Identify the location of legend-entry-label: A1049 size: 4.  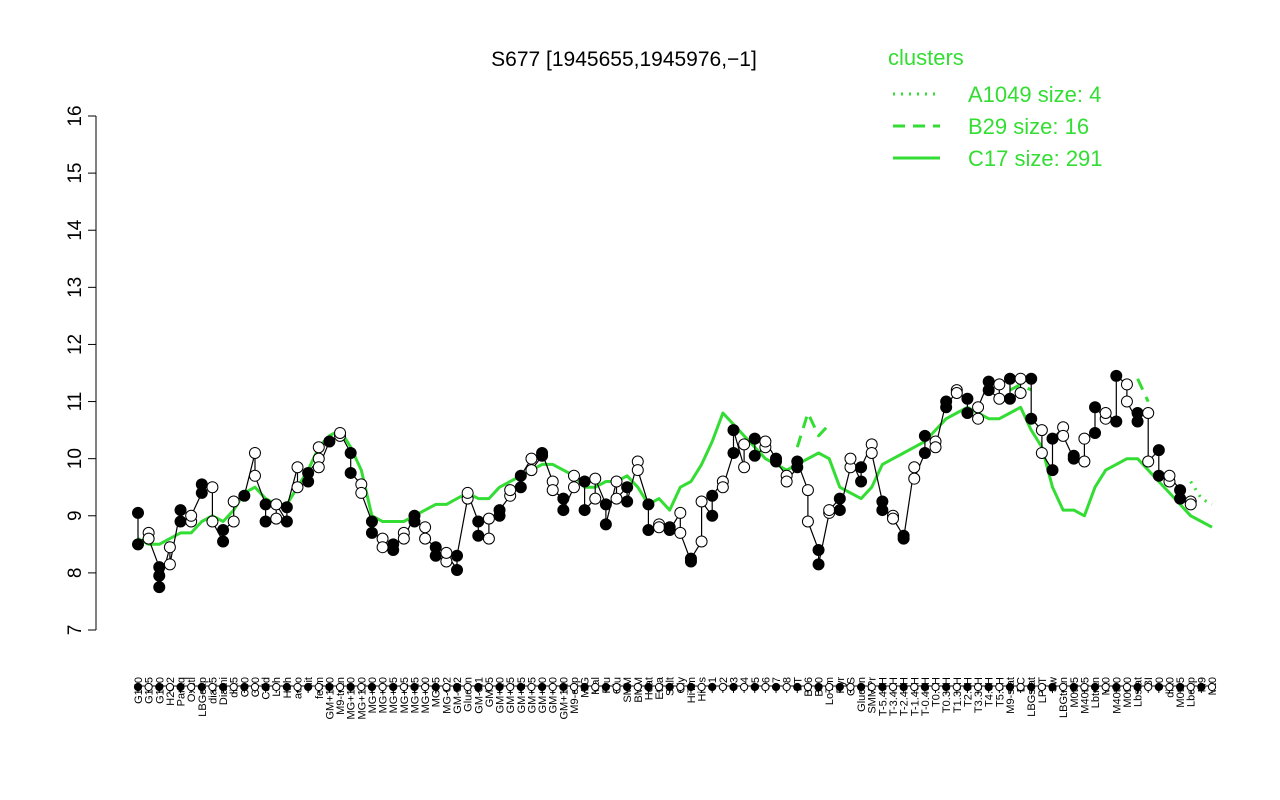
(1034, 94).